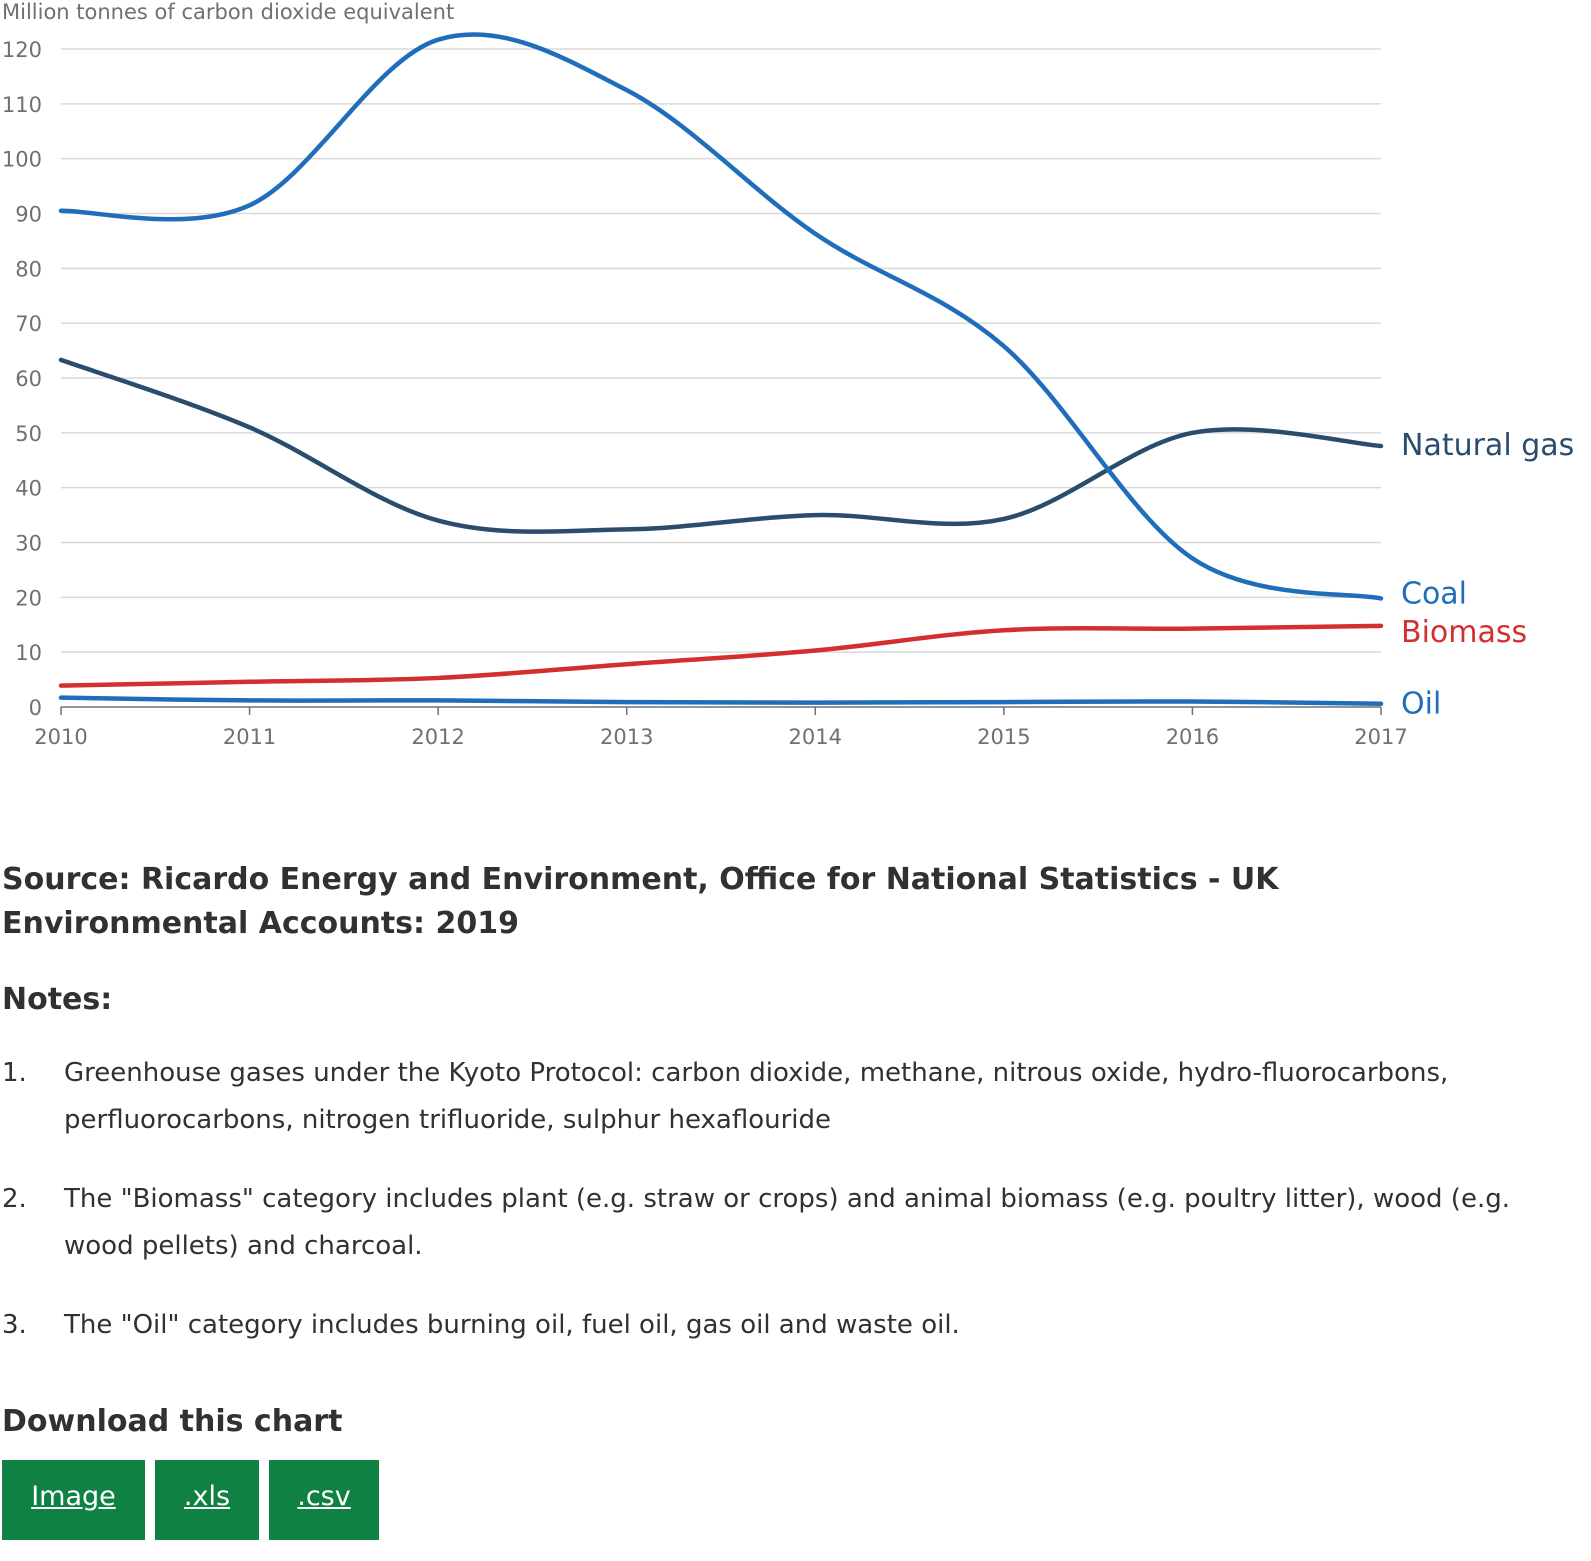 The height and width of the screenshot is (1561, 1591). What do you see at coordinates (35, 708) in the screenshot?
I see `y-tick-label: 0` at bounding box center [35, 708].